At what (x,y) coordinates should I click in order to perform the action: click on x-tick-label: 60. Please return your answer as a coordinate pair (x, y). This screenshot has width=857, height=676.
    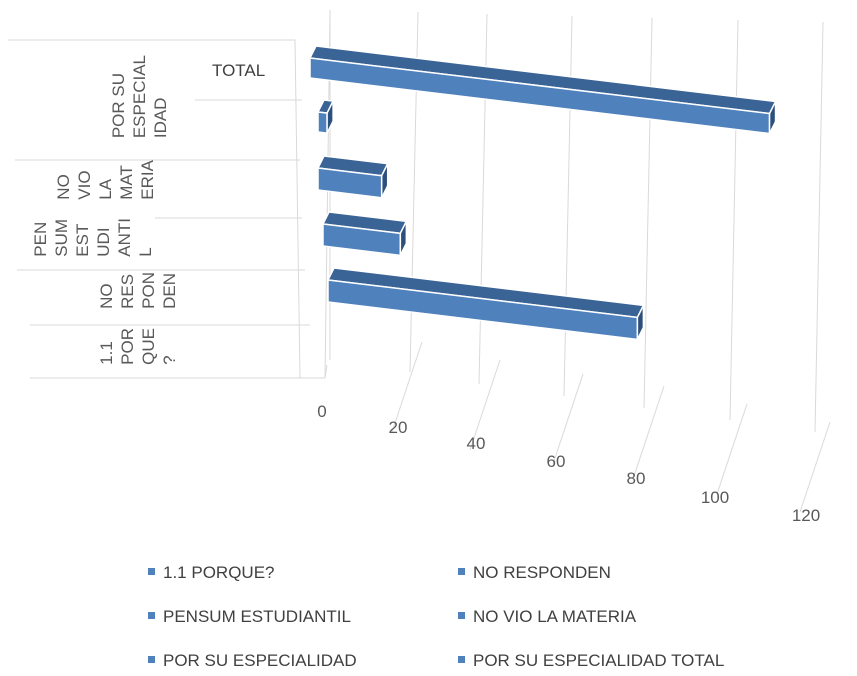
    Looking at the image, I should click on (556, 461).